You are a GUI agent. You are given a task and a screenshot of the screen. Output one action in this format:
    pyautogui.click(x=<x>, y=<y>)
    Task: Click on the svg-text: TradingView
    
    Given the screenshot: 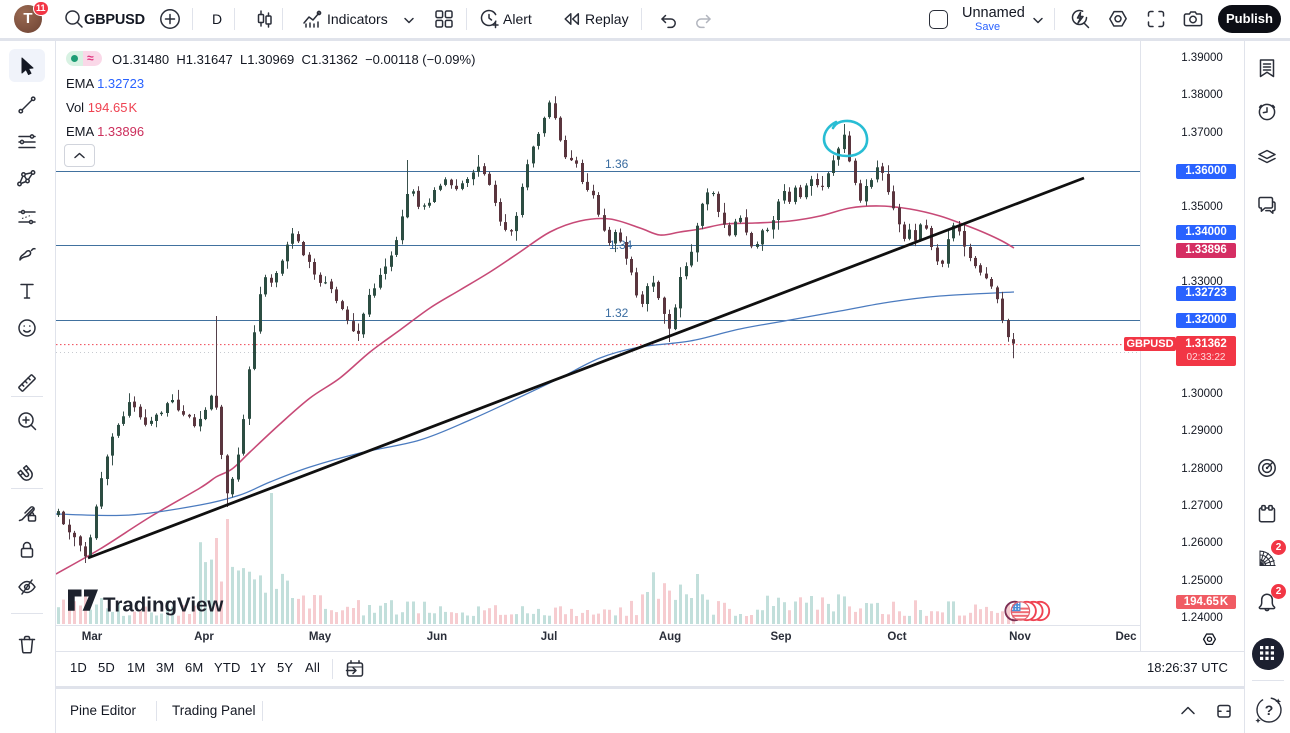 What is the action you would take?
    pyautogui.click(x=163, y=605)
    